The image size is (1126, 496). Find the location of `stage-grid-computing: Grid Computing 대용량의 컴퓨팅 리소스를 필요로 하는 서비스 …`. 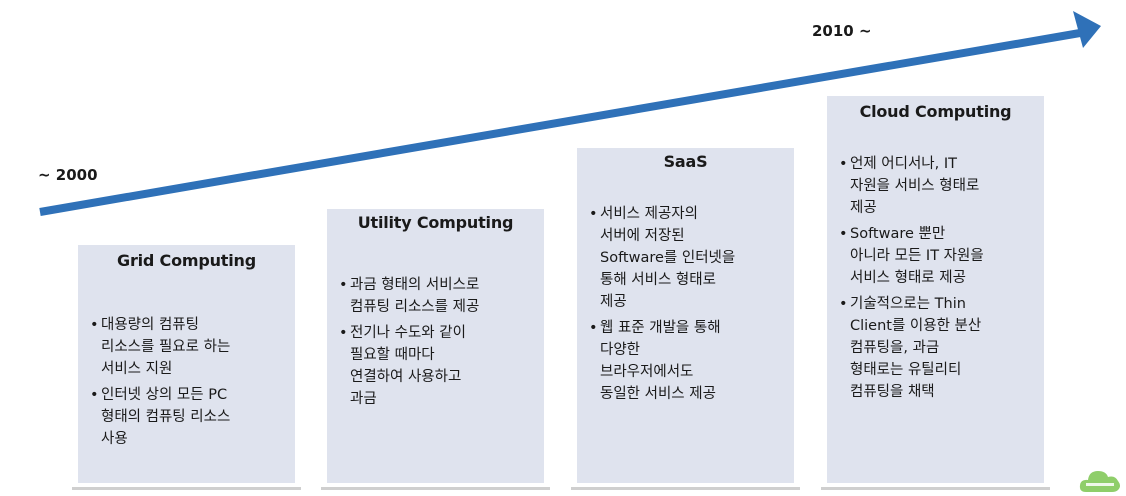

stage-grid-computing: Grid Computing 대용량의 컴퓨팅 리소스를 필요로 하는 서비스 … is located at coordinates (186, 364).